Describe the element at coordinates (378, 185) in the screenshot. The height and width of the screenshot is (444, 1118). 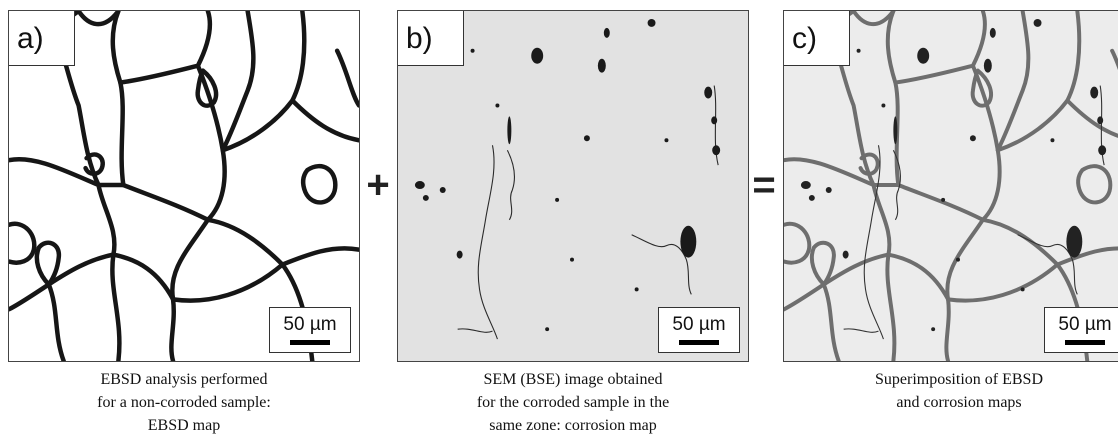
I see `plus-operator: +` at that location.